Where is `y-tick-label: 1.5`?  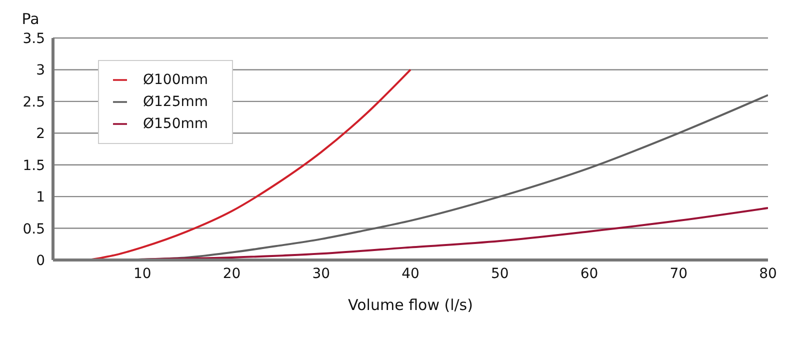 y-tick-label: 1.5 is located at coordinates (33, 166).